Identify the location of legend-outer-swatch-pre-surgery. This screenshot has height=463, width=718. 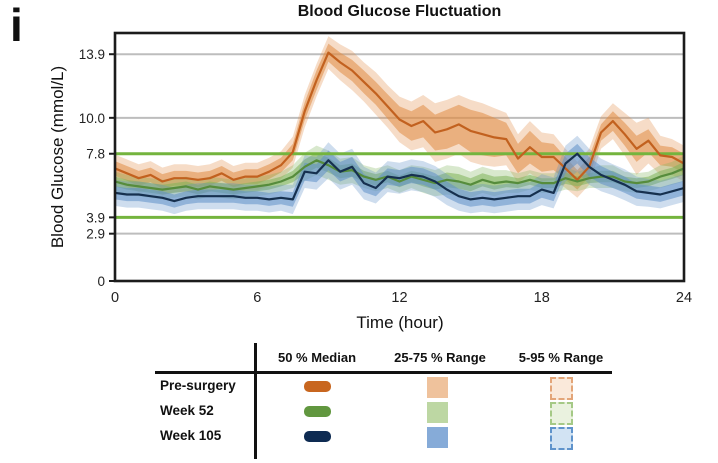
(561, 388).